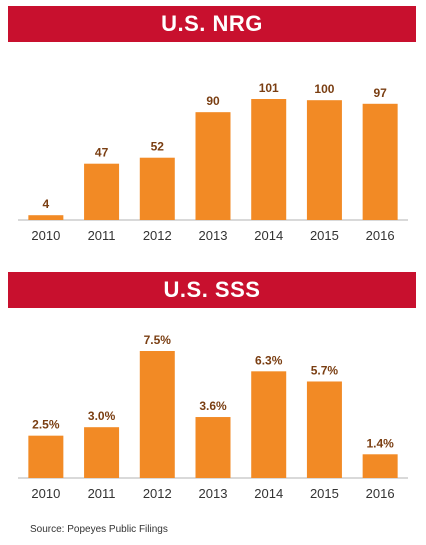 This screenshot has height=545, width=426. Describe the element at coordinates (213, 166) in the screenshot. I see `nrg-bar-2013` at that location.